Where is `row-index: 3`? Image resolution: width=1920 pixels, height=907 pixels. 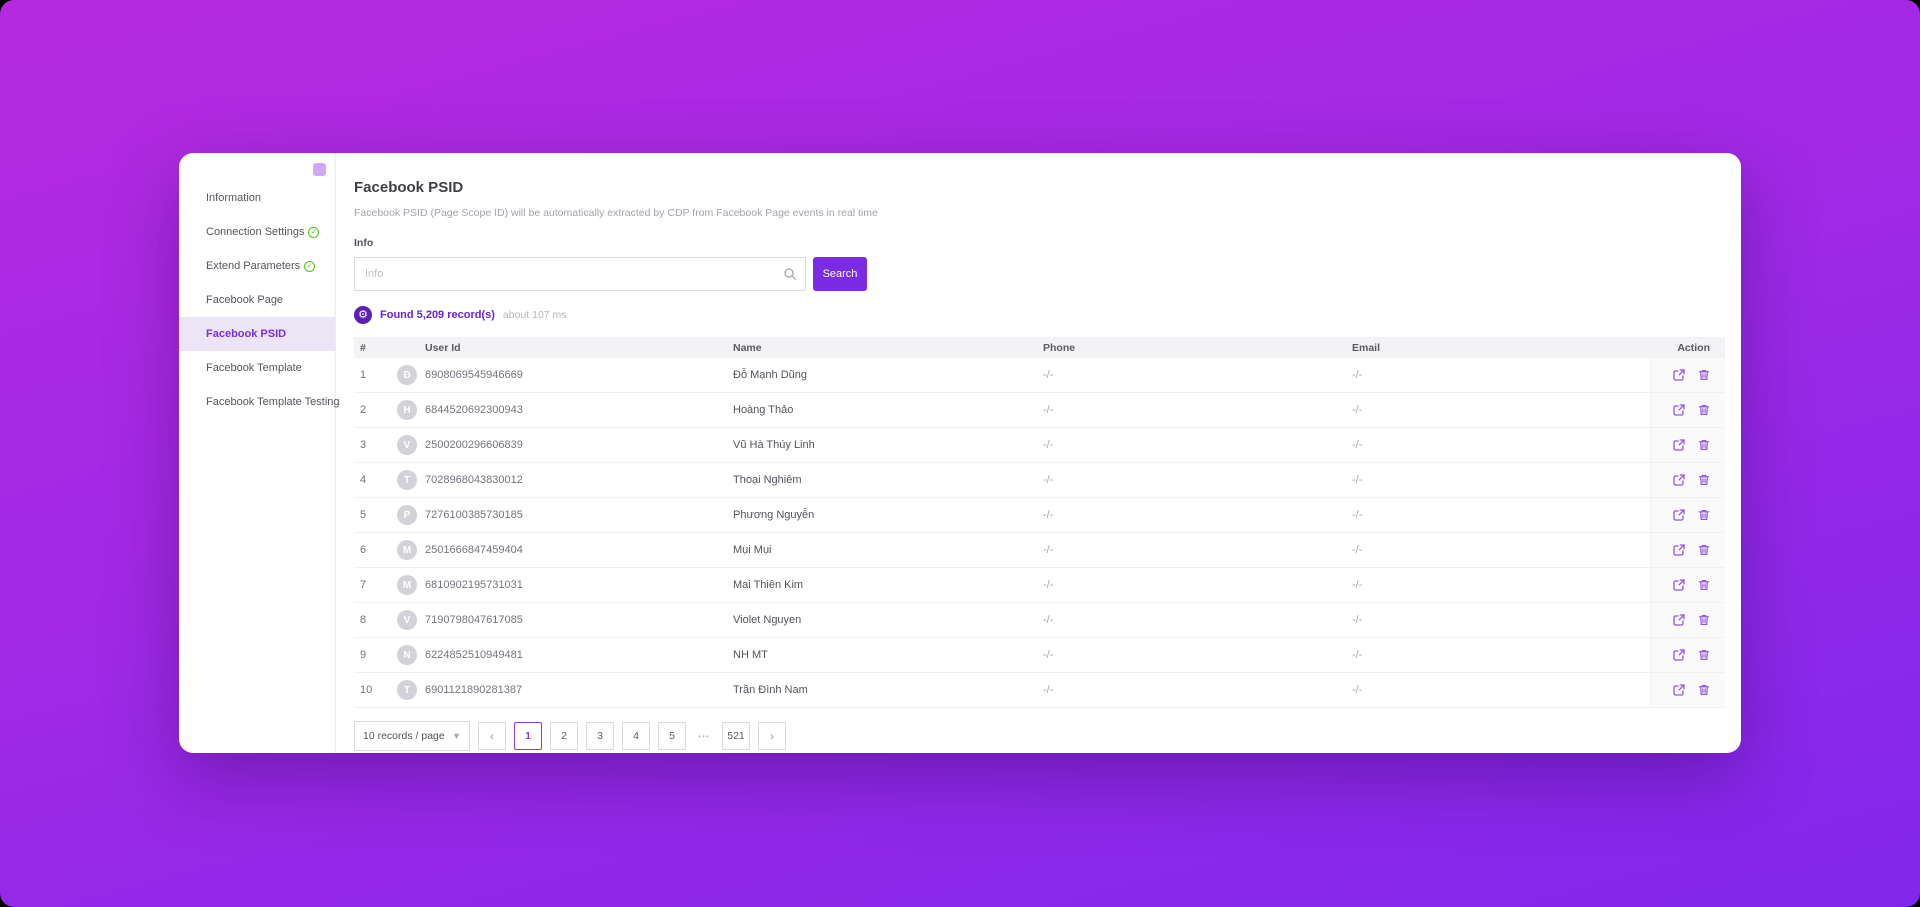
row-index: 3 is located at coordinates (363, 445).